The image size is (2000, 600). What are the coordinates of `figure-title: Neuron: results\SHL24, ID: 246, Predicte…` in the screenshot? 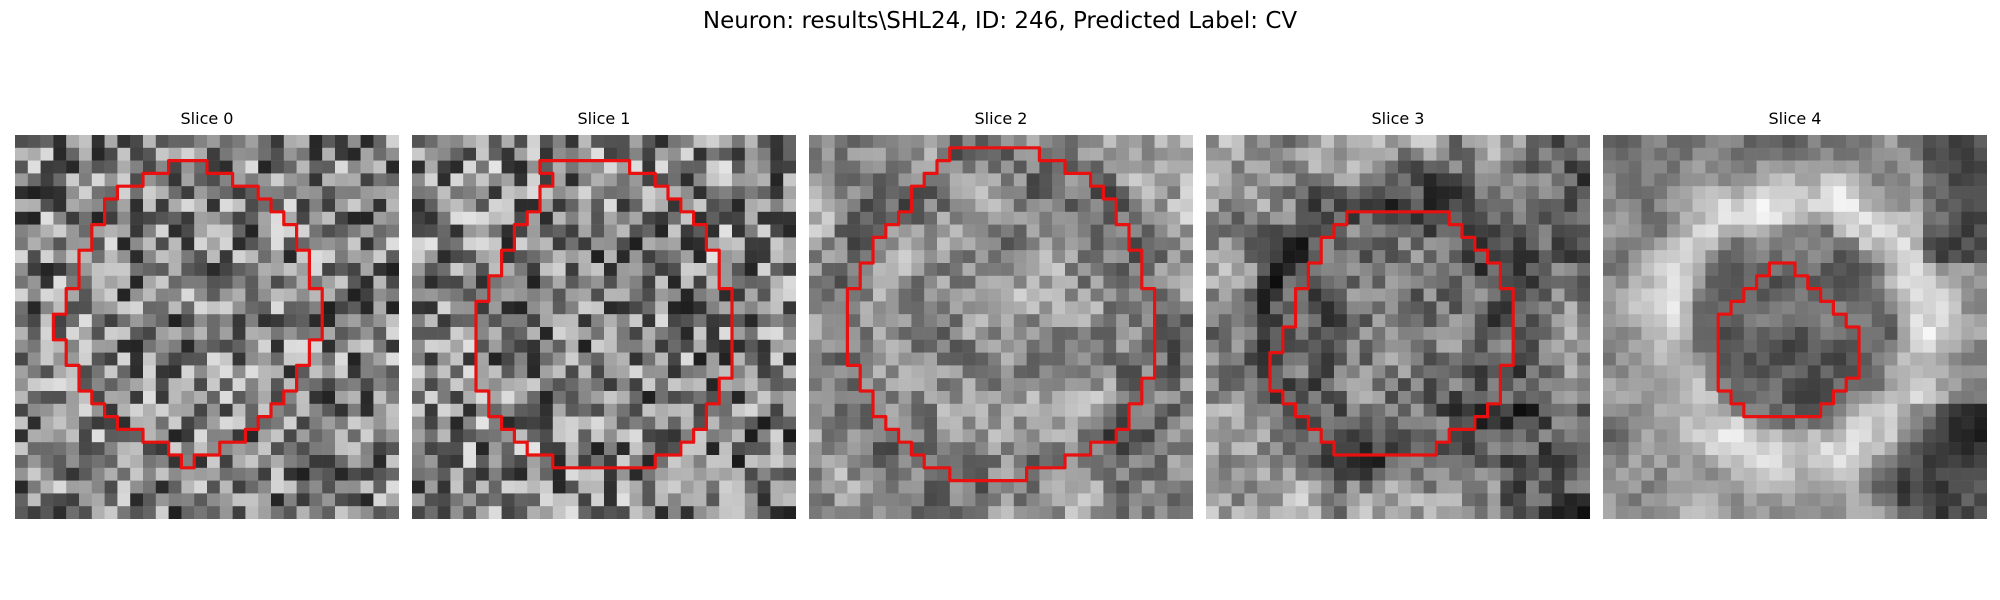 It's located at (1000, 21).